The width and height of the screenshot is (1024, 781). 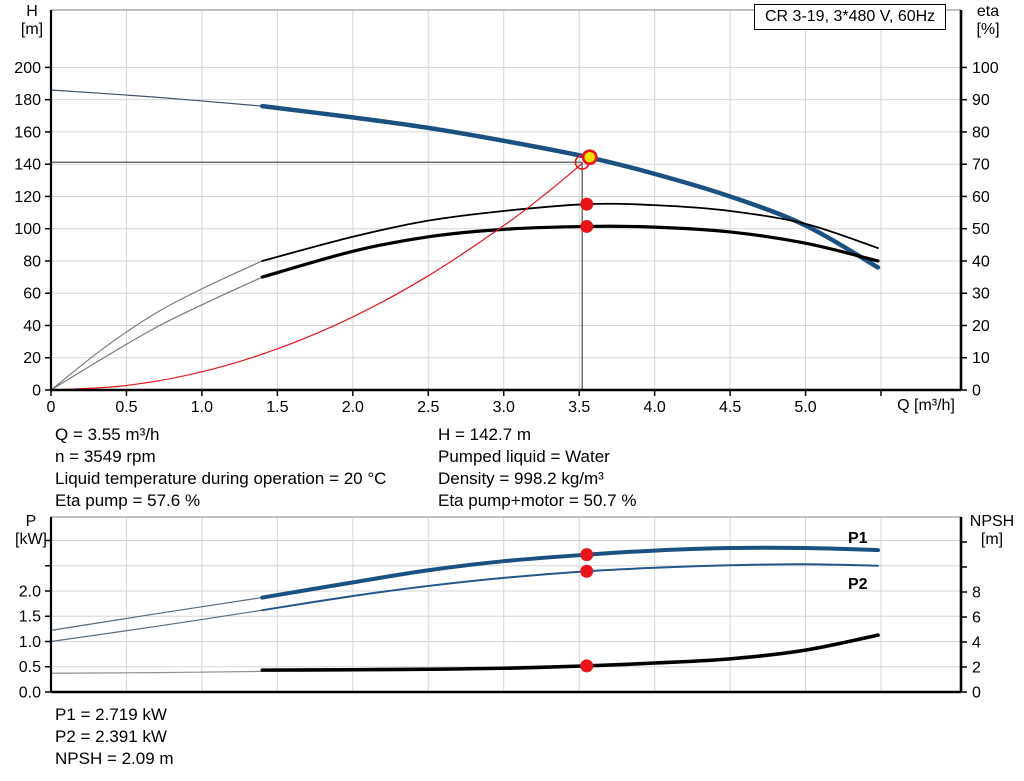 What do you see at coordinates (32, 29) in the screenshot?
I see `h-axis-label-unit: [m]` at bounding box center [32, 29].